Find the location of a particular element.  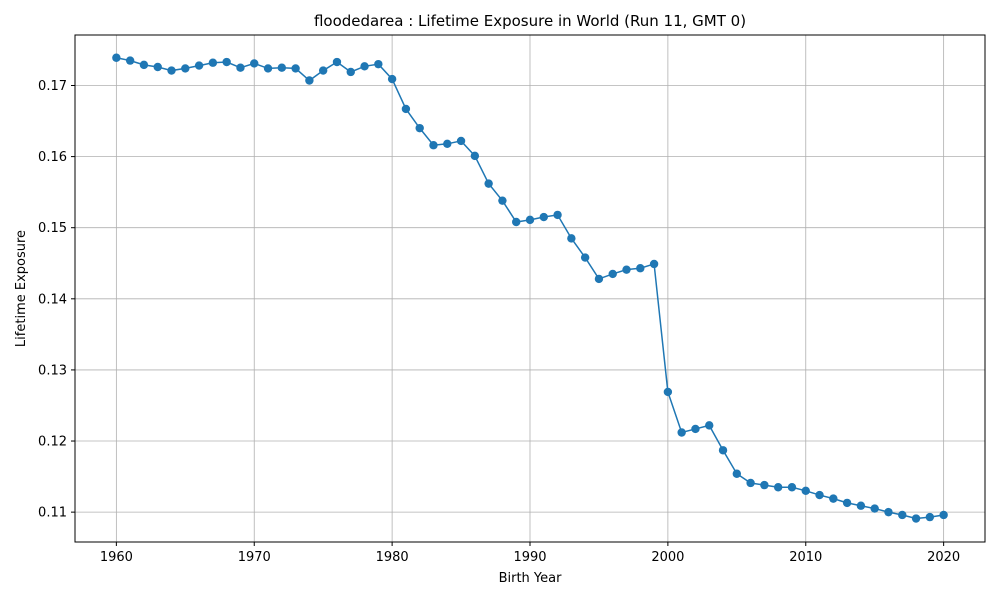

x-tick-label: 2000 is located at coordinates (667, 557).